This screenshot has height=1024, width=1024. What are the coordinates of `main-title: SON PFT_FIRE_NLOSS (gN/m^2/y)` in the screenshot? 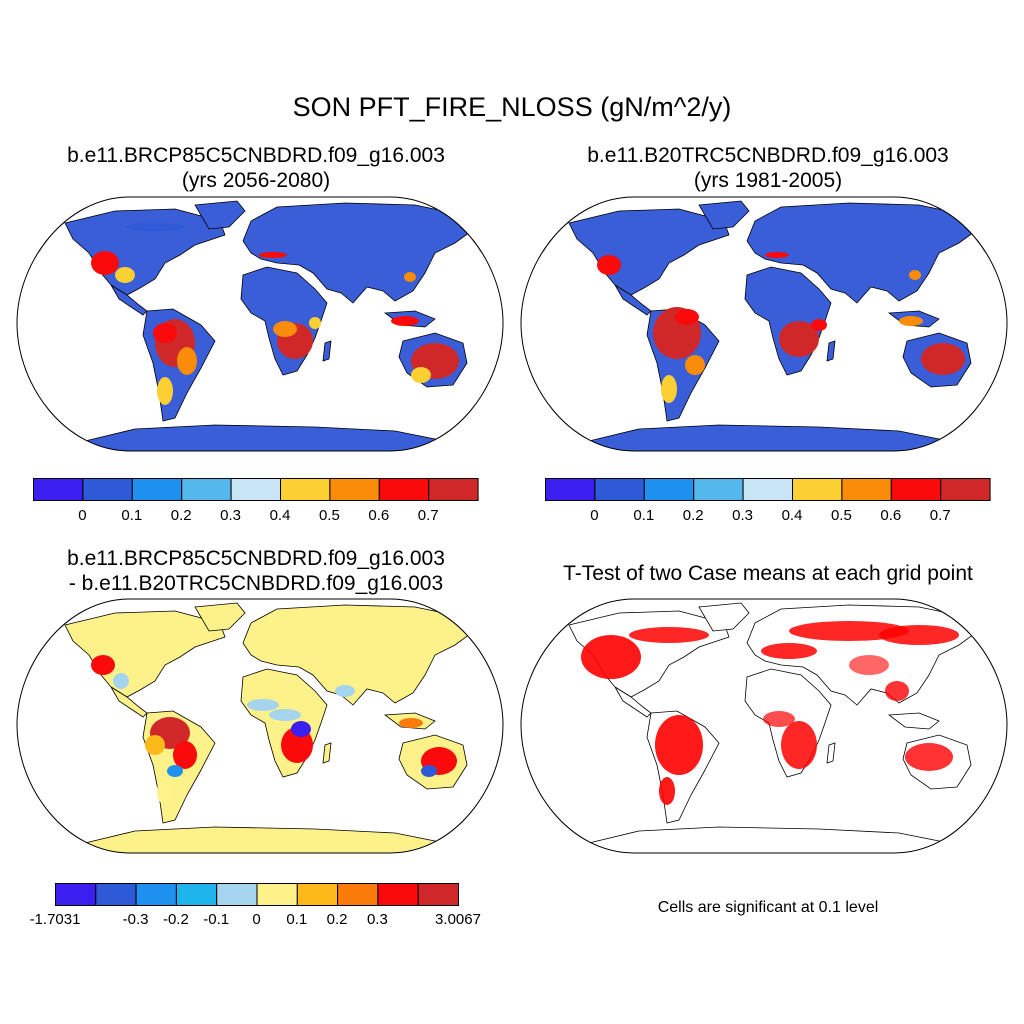 It's located at (512, 107).